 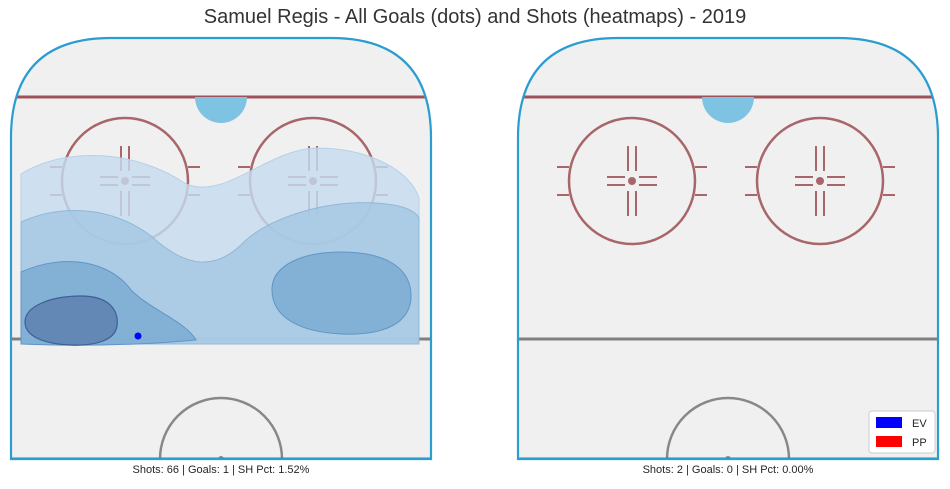 What do you see at coordinates (138, 336) in the screenshot?
I see `goal-dot-ev` at bounding box center [138, 336].